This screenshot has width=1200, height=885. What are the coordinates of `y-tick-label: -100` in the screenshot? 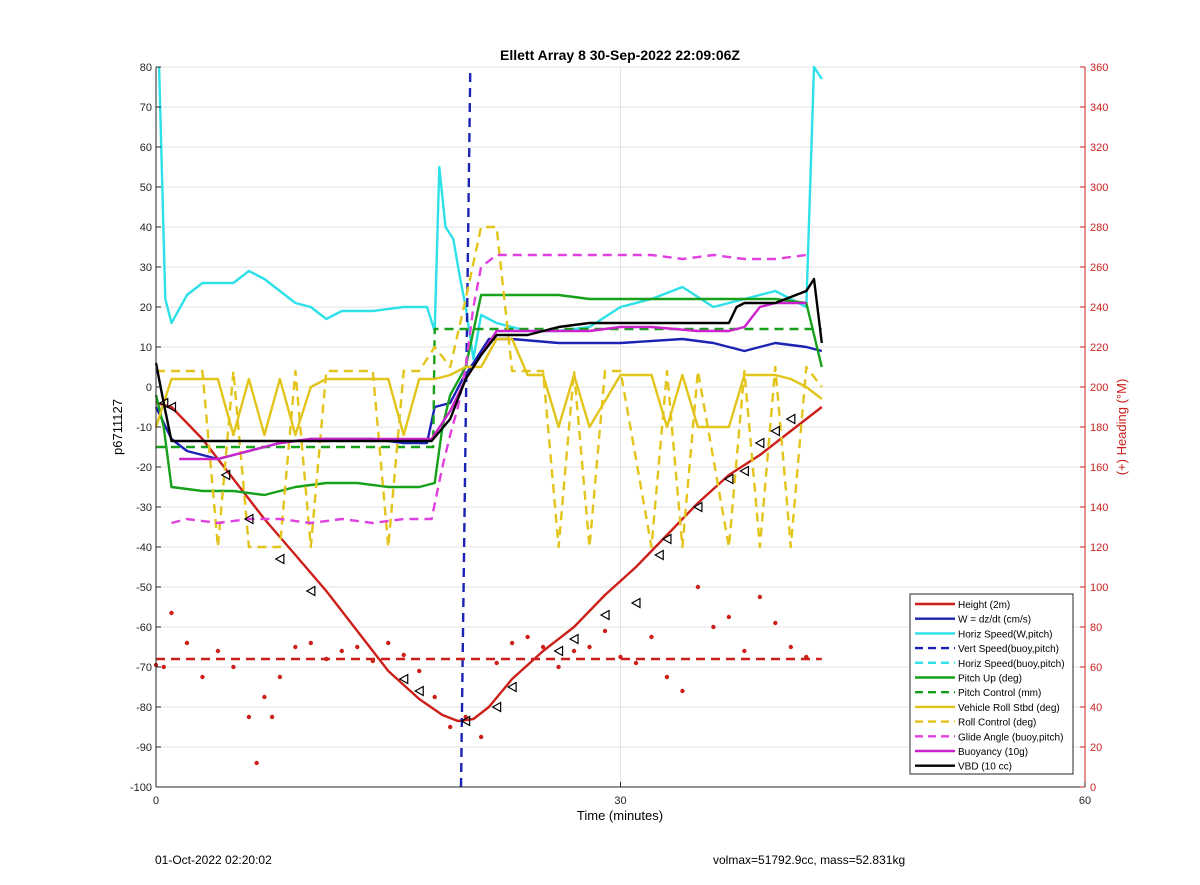 It's located at (141, 788).